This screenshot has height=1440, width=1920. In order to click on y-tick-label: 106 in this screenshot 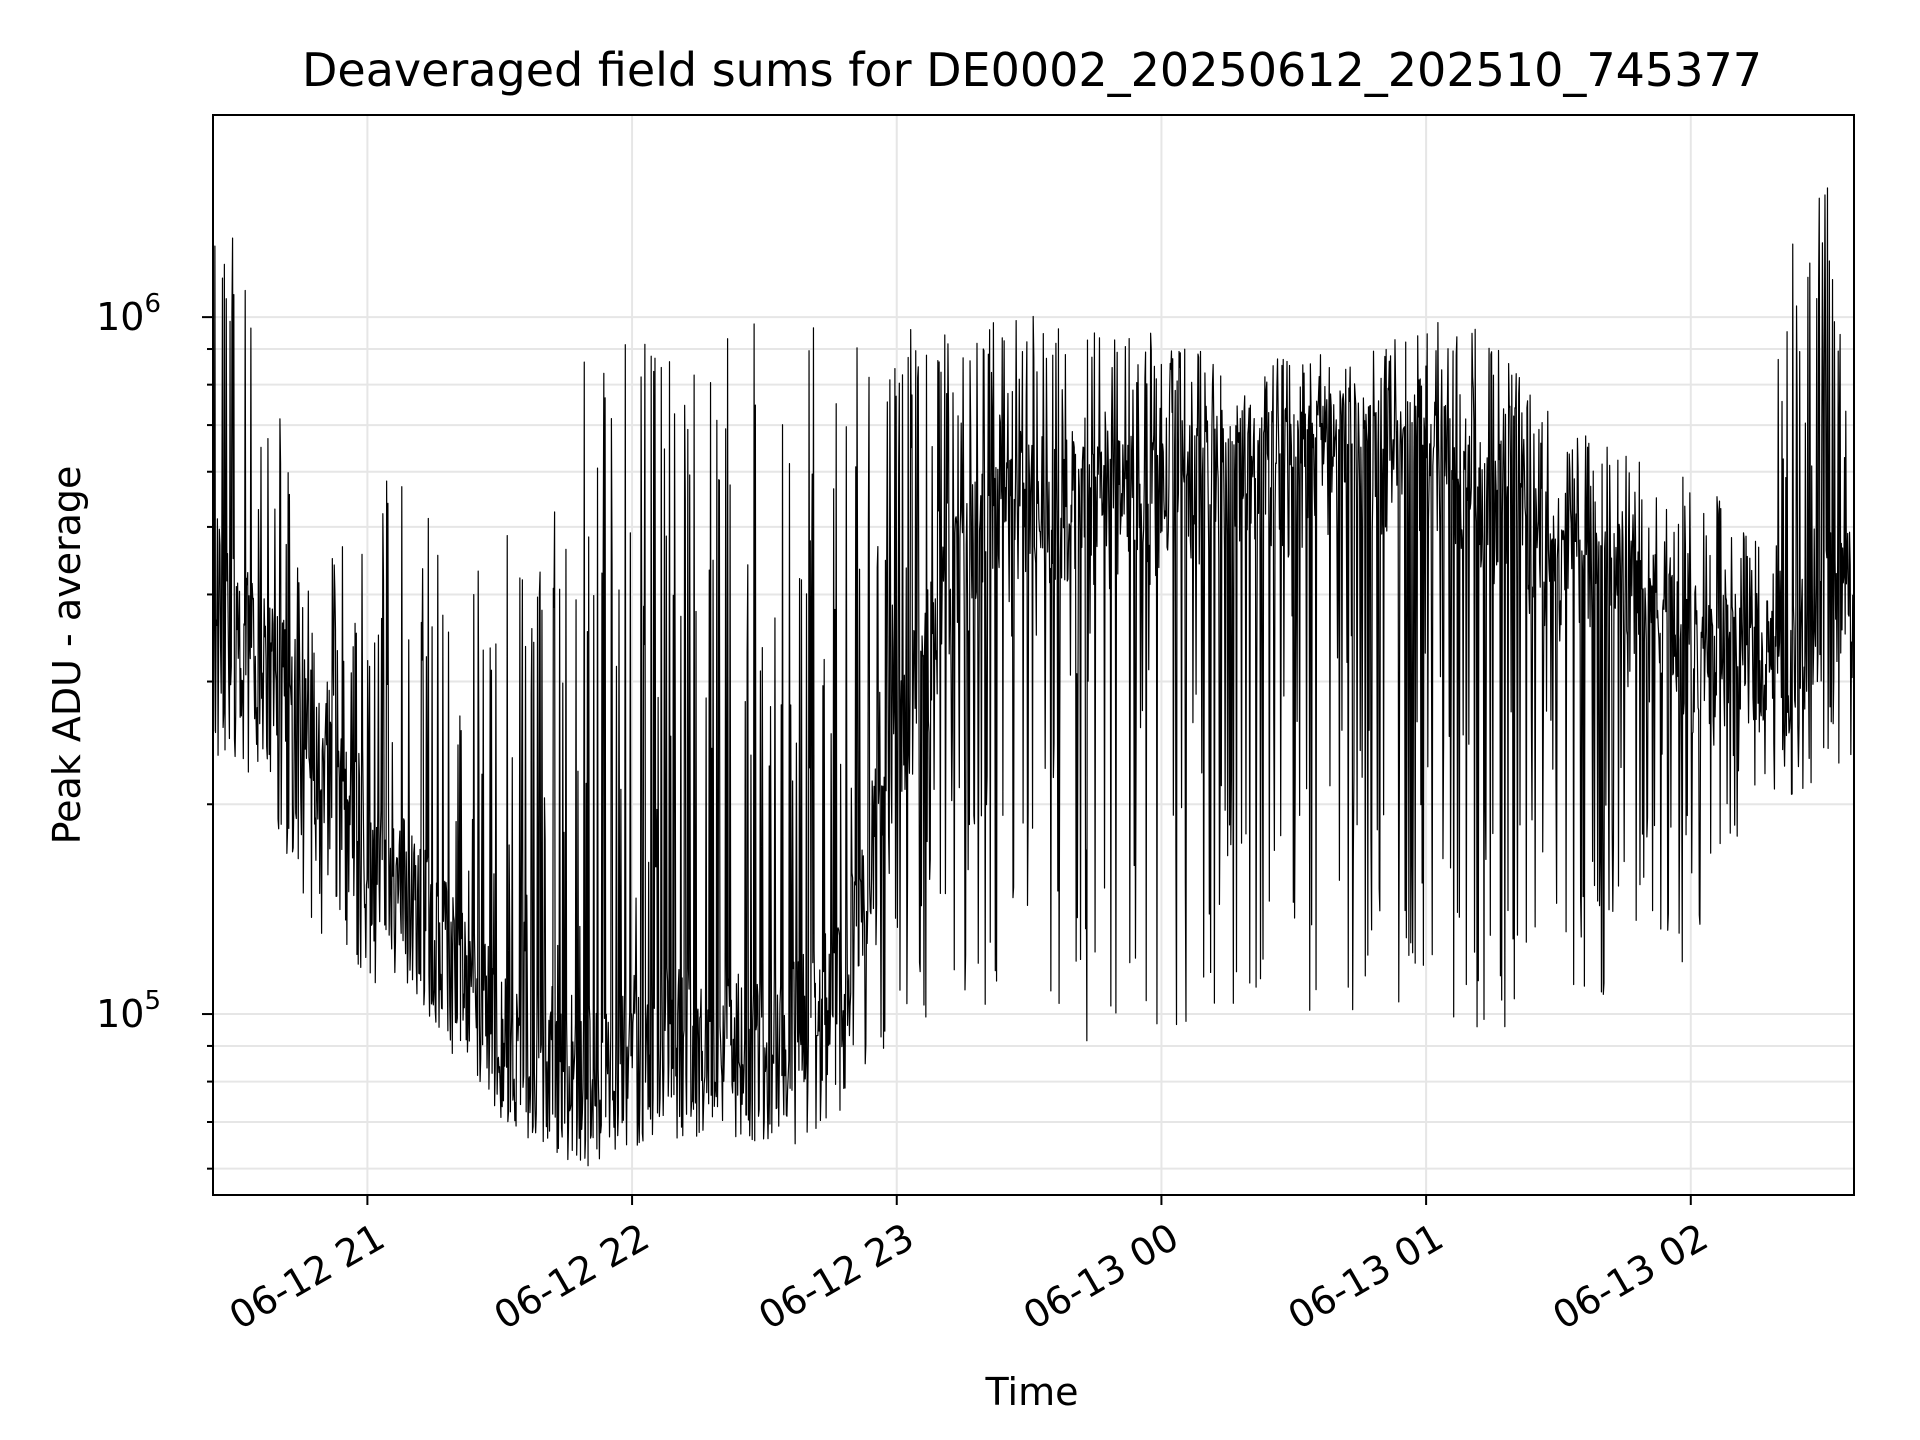, I will do `click(128, 314)`.